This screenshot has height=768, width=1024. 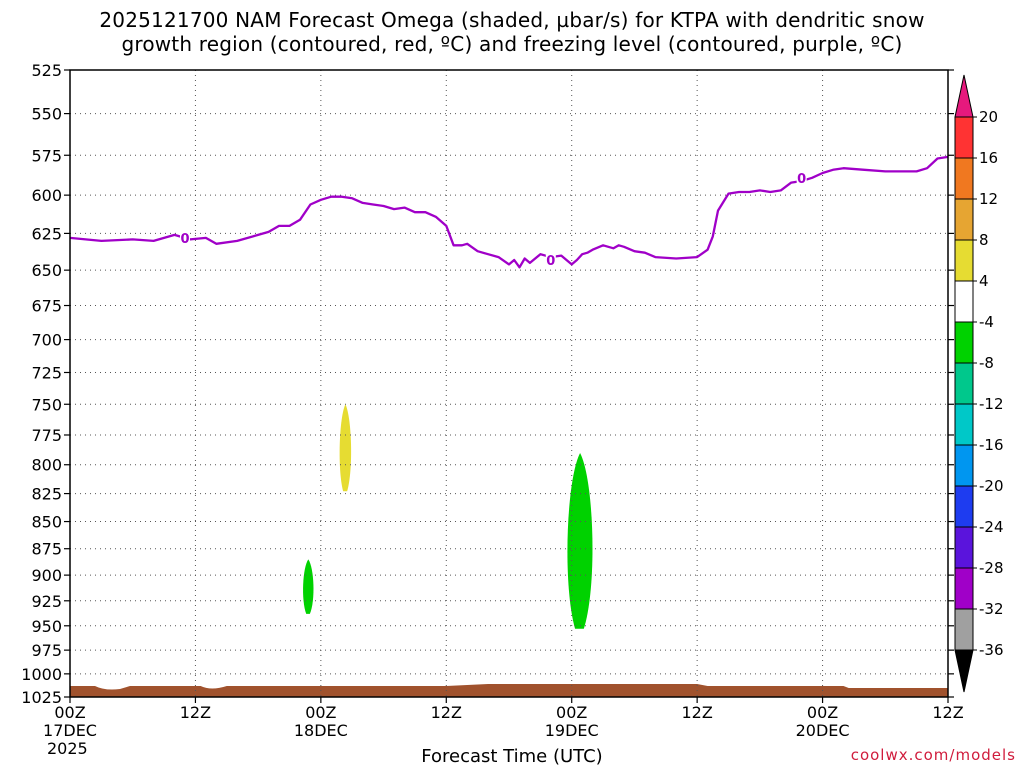 I want to click on y-tick-label: 1000, so click(x=41, y=674).